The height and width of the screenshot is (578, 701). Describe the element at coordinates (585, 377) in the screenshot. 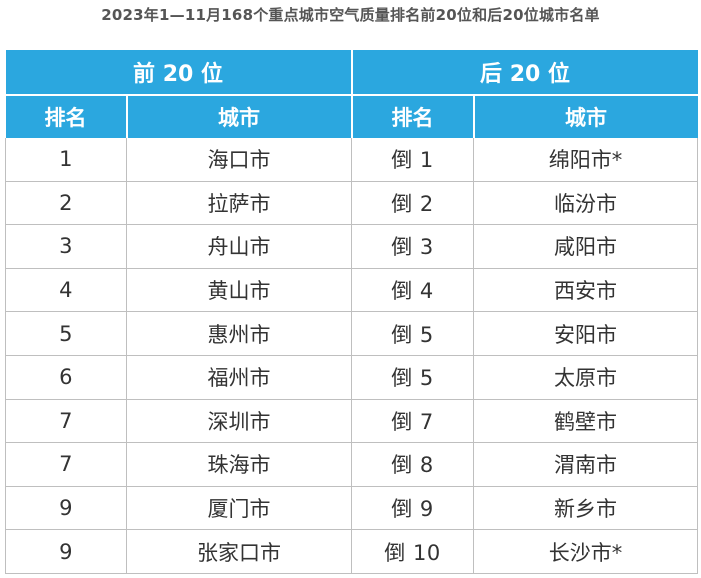

I see `bottom-city-cell: 太原市` at that location.